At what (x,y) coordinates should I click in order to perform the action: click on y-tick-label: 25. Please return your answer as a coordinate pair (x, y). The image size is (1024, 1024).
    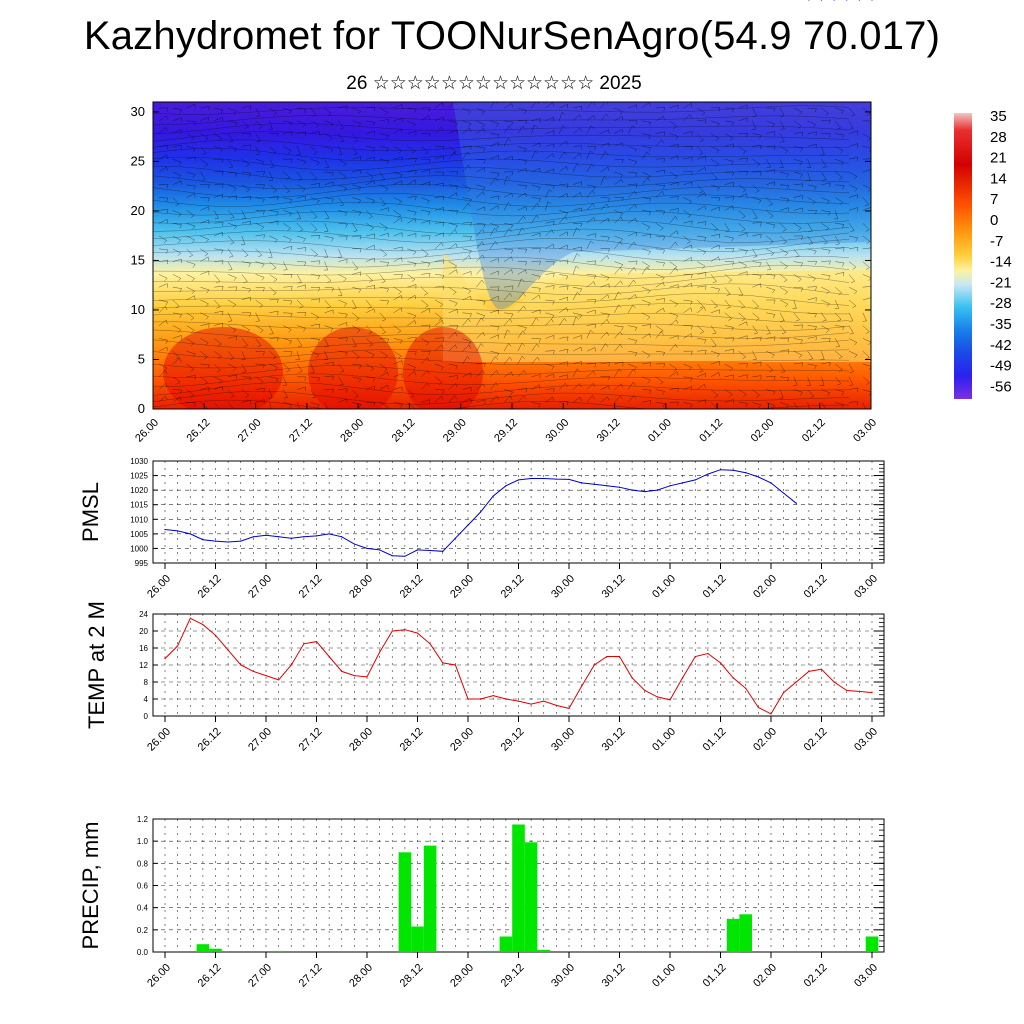
    Looking at the image, I should click on (138, 160).